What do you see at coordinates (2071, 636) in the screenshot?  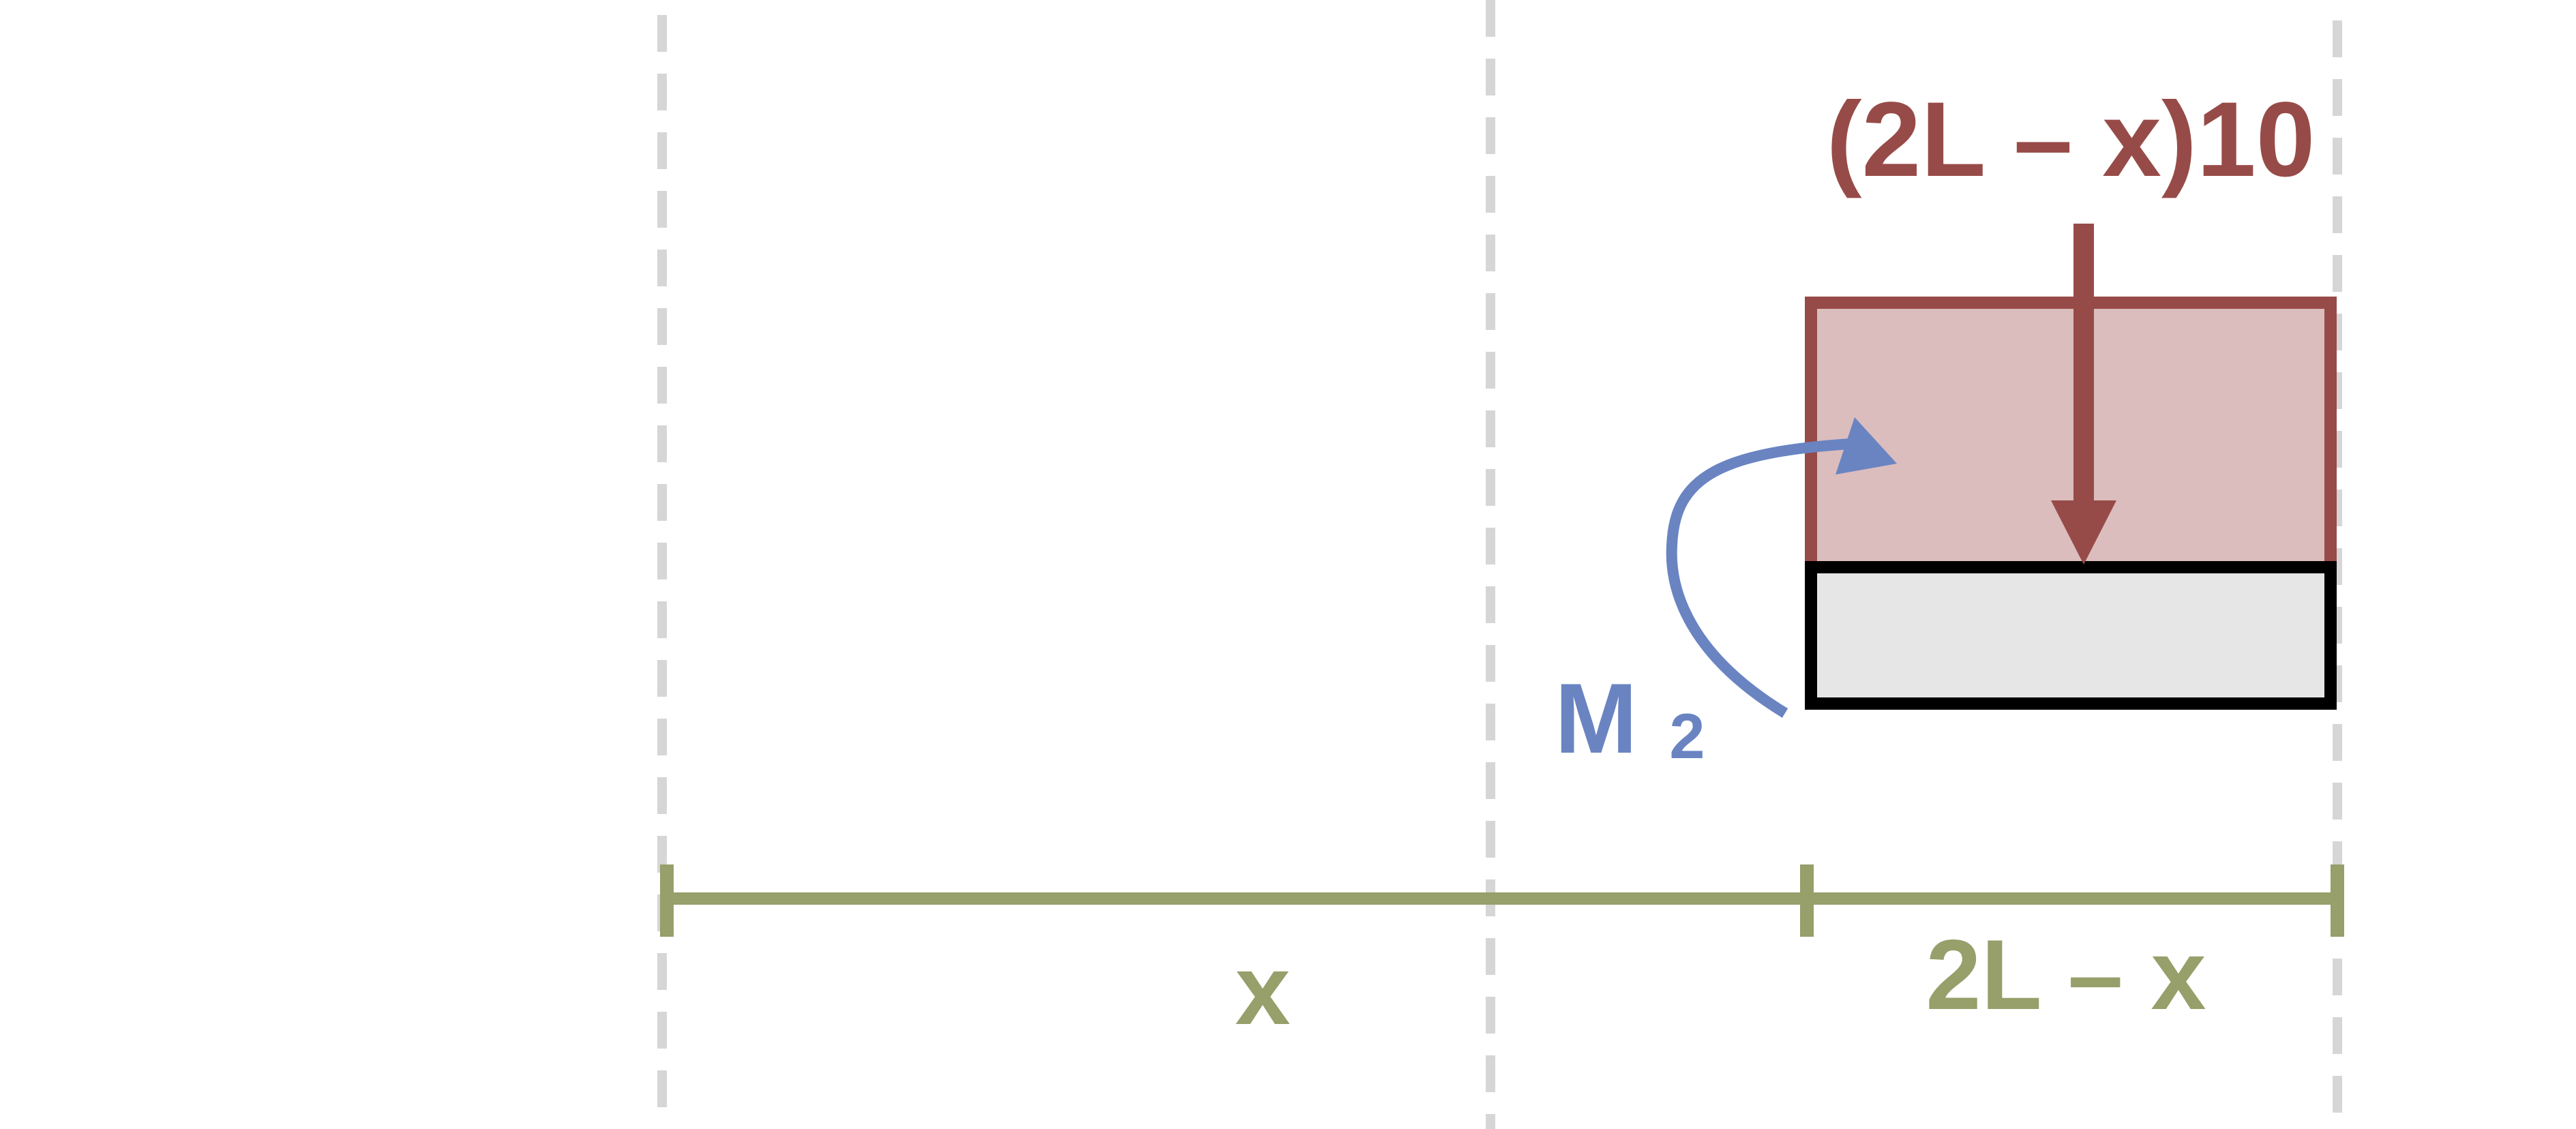 I see `beam-segment` at bounding box center [2071, 636].